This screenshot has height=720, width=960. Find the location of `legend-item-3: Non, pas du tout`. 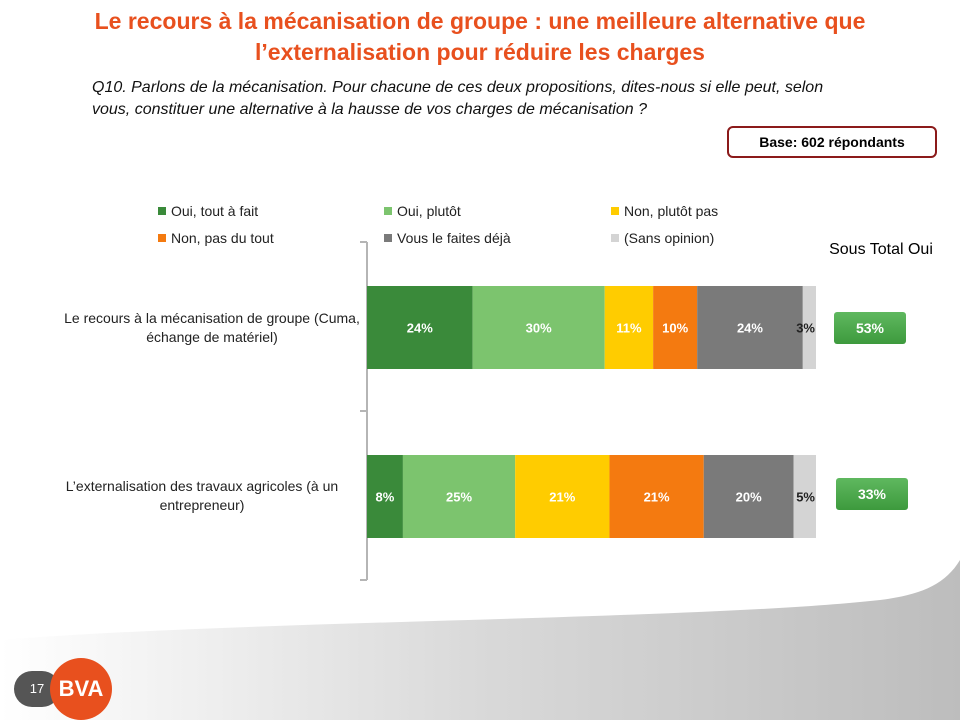

legend-item-3: Non, pas du tout is located at coordinates (216, 238).